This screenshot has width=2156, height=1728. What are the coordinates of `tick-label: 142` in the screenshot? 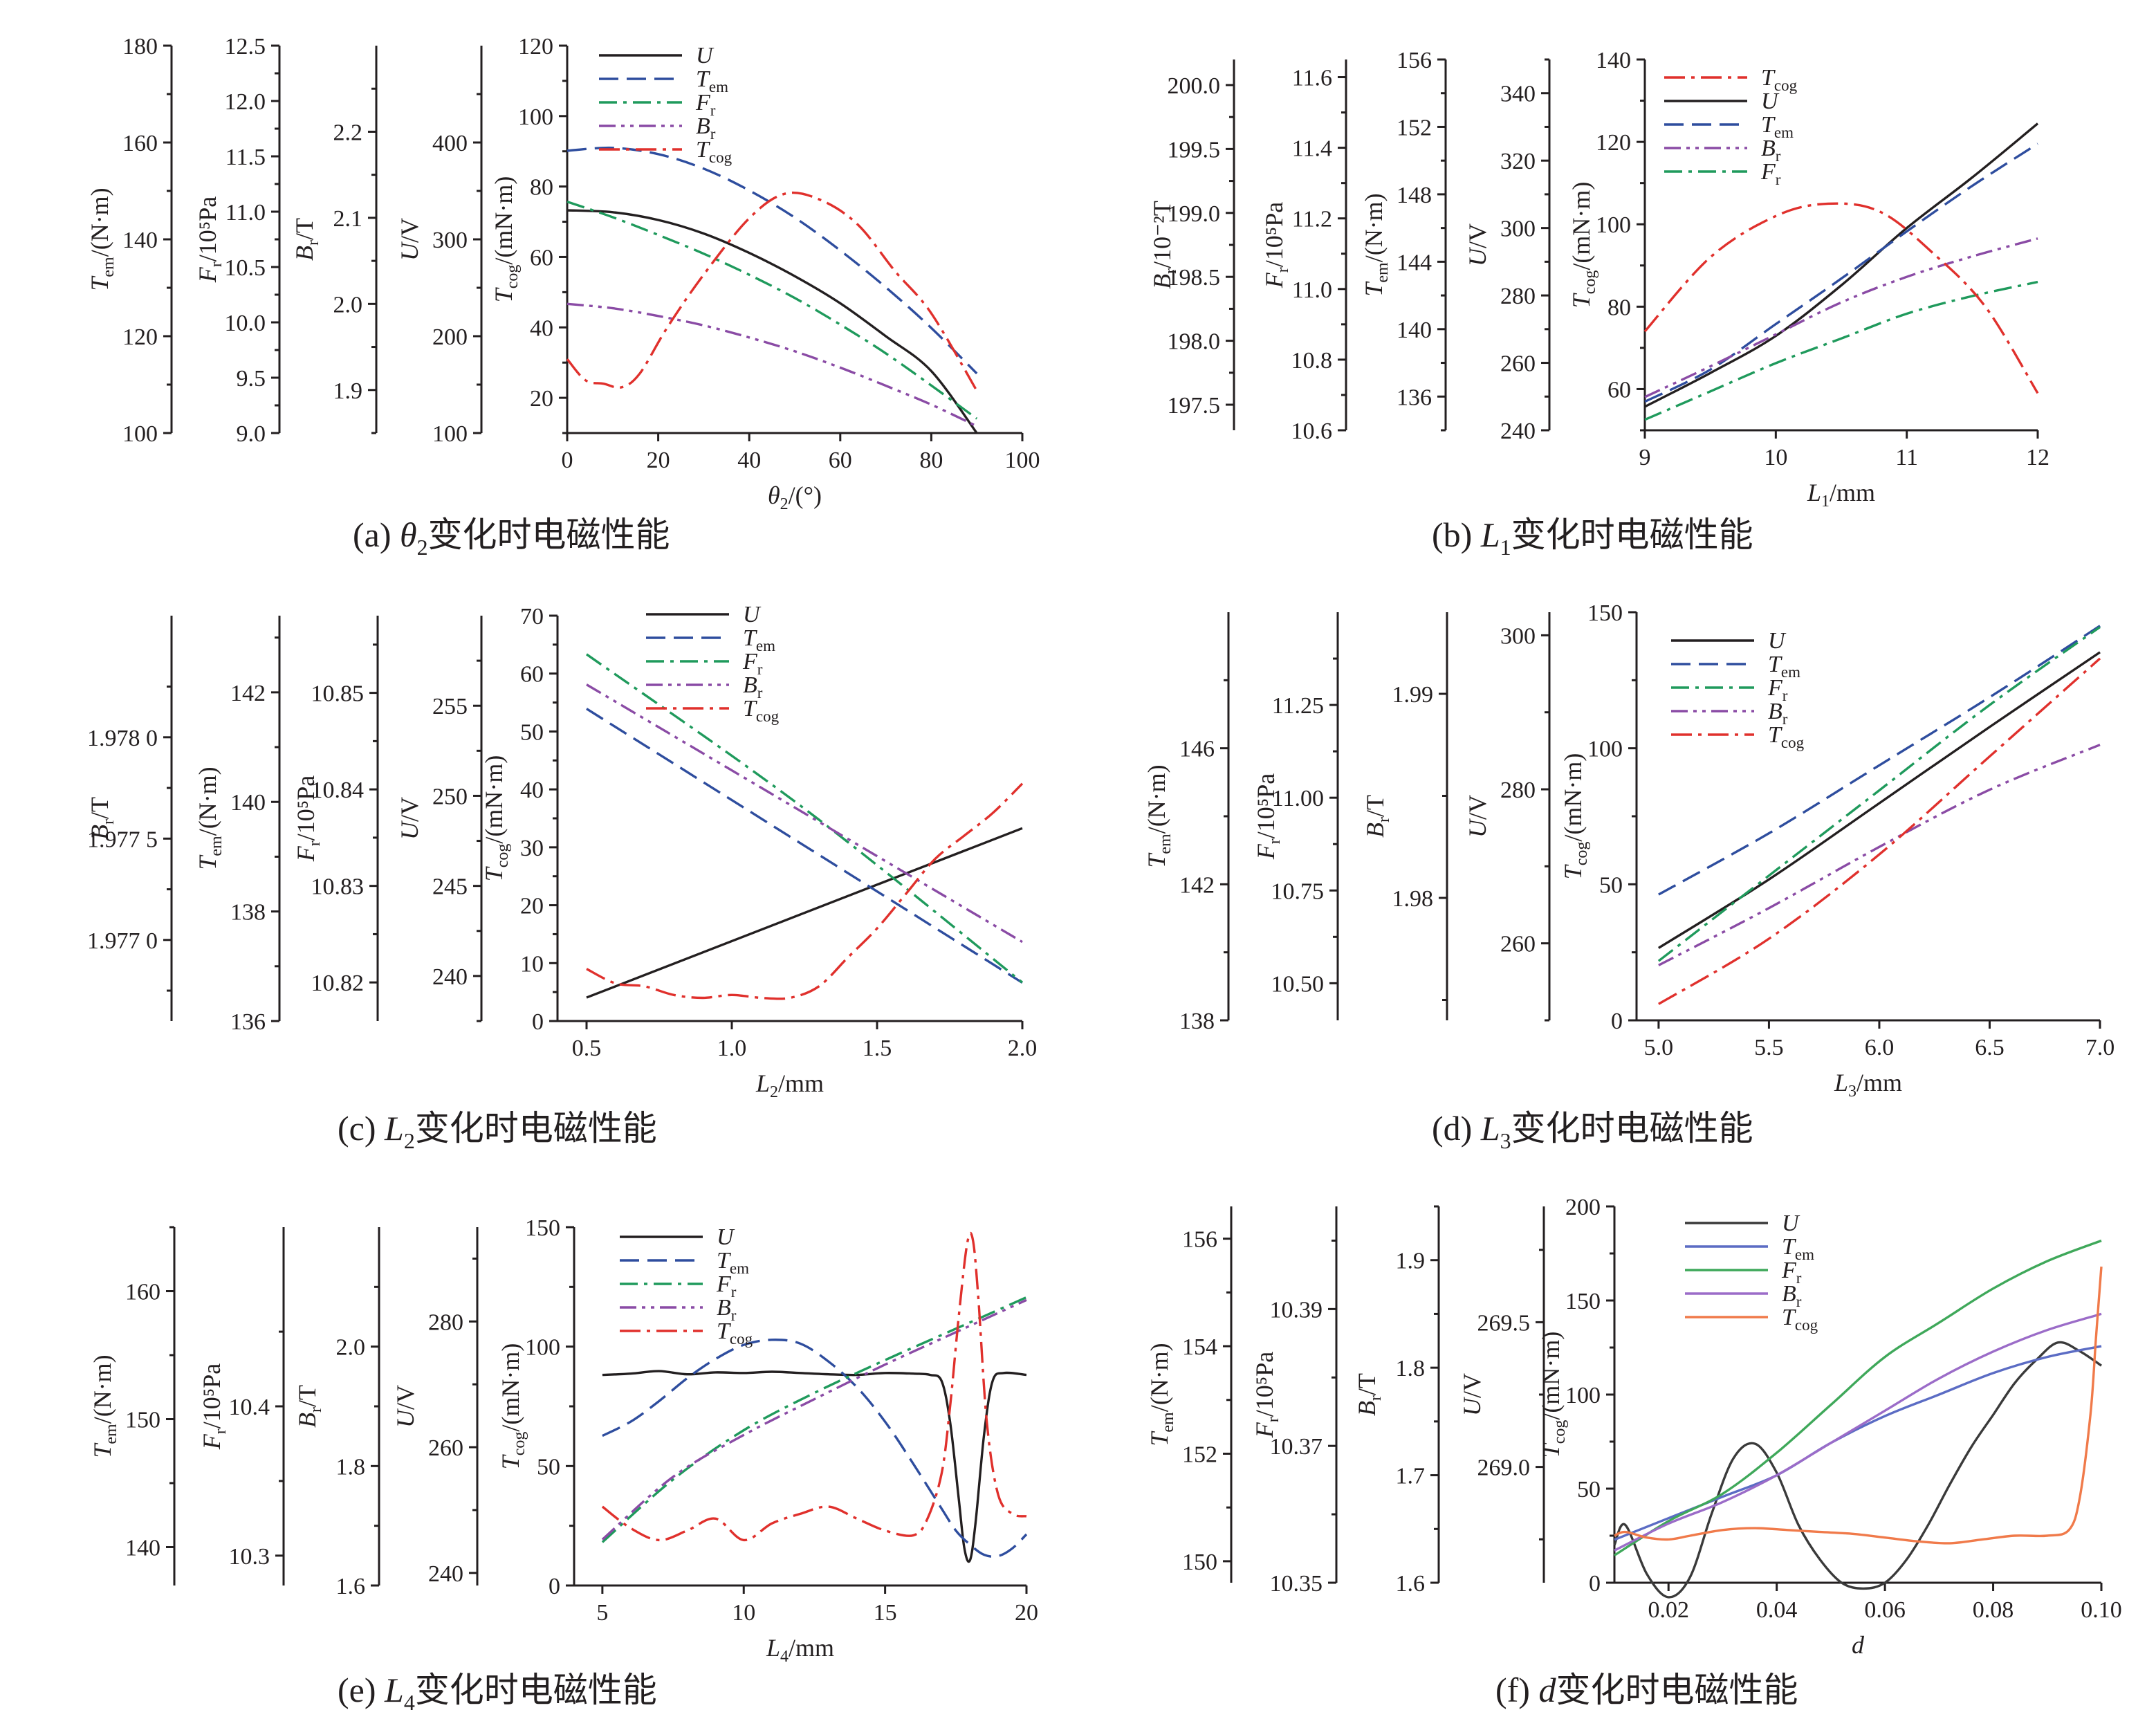 It's located at (1197, 885).